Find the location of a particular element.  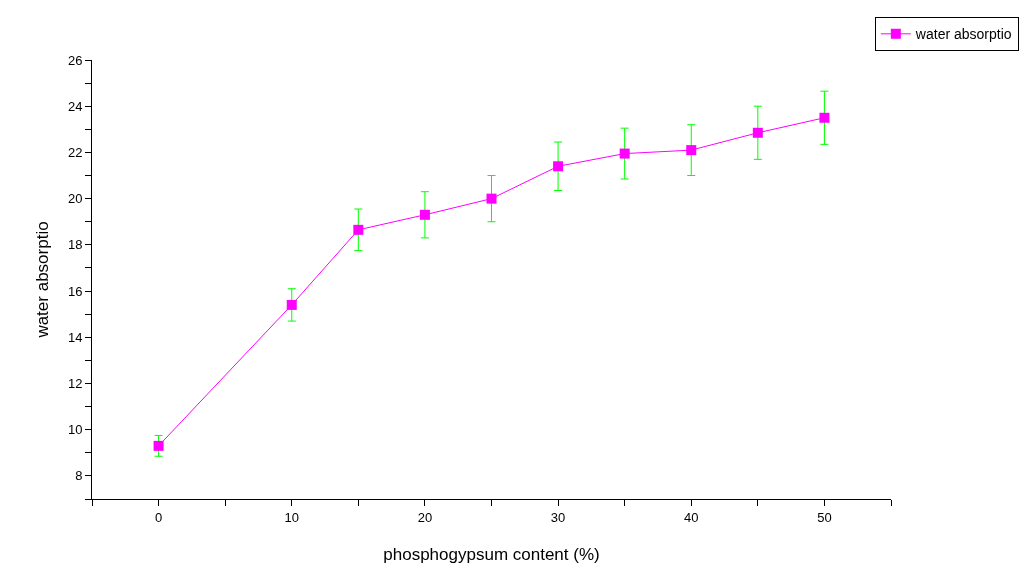

y-tick-label: 18 is located at coordinates (75, 245).